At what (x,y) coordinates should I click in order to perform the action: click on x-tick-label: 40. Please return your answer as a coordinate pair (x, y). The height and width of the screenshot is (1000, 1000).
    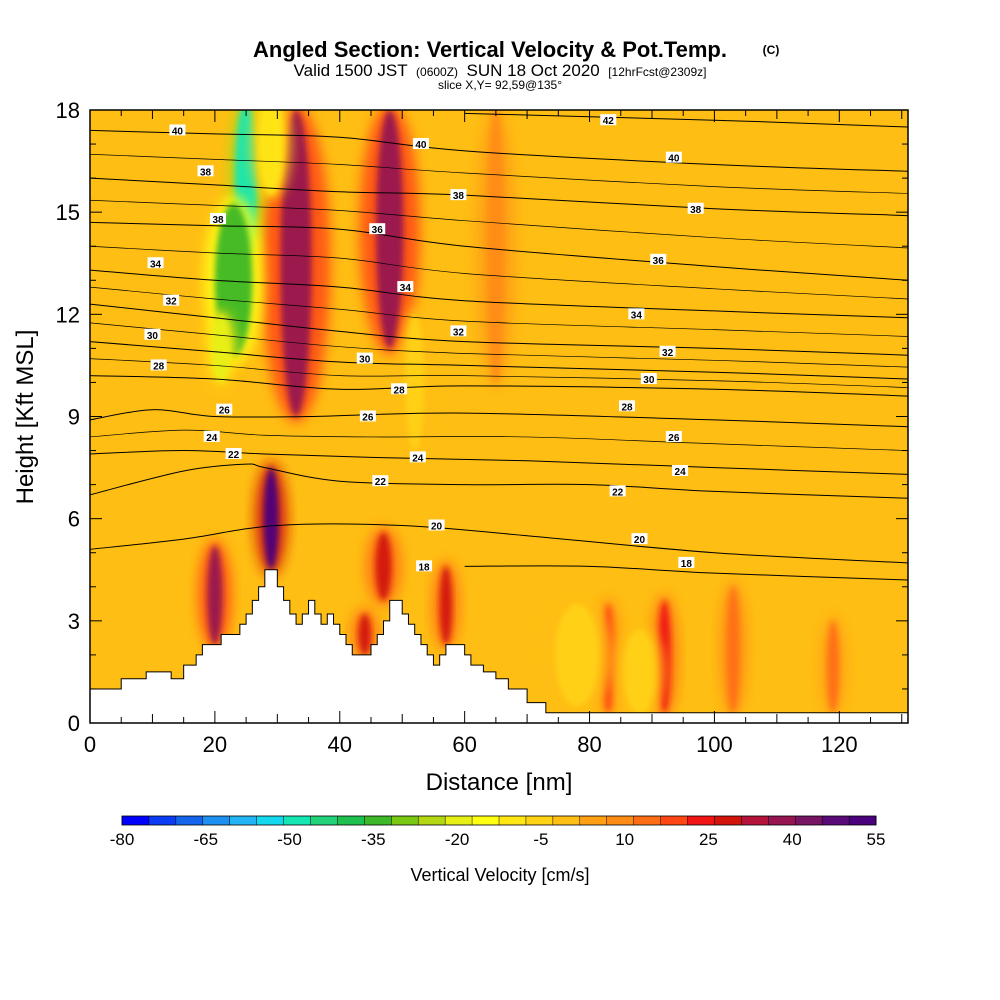
    Looking at the image, I should click on (340, 744).